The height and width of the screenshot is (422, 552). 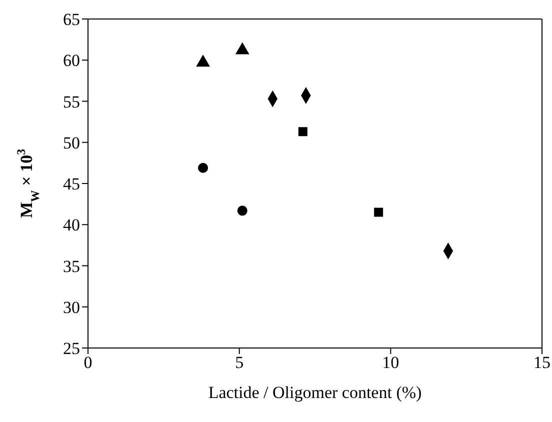 What do you see at coordinates (71, 225) in the screenshot?
I see `y-tick-label: 40` at bounding box center [71, 225].